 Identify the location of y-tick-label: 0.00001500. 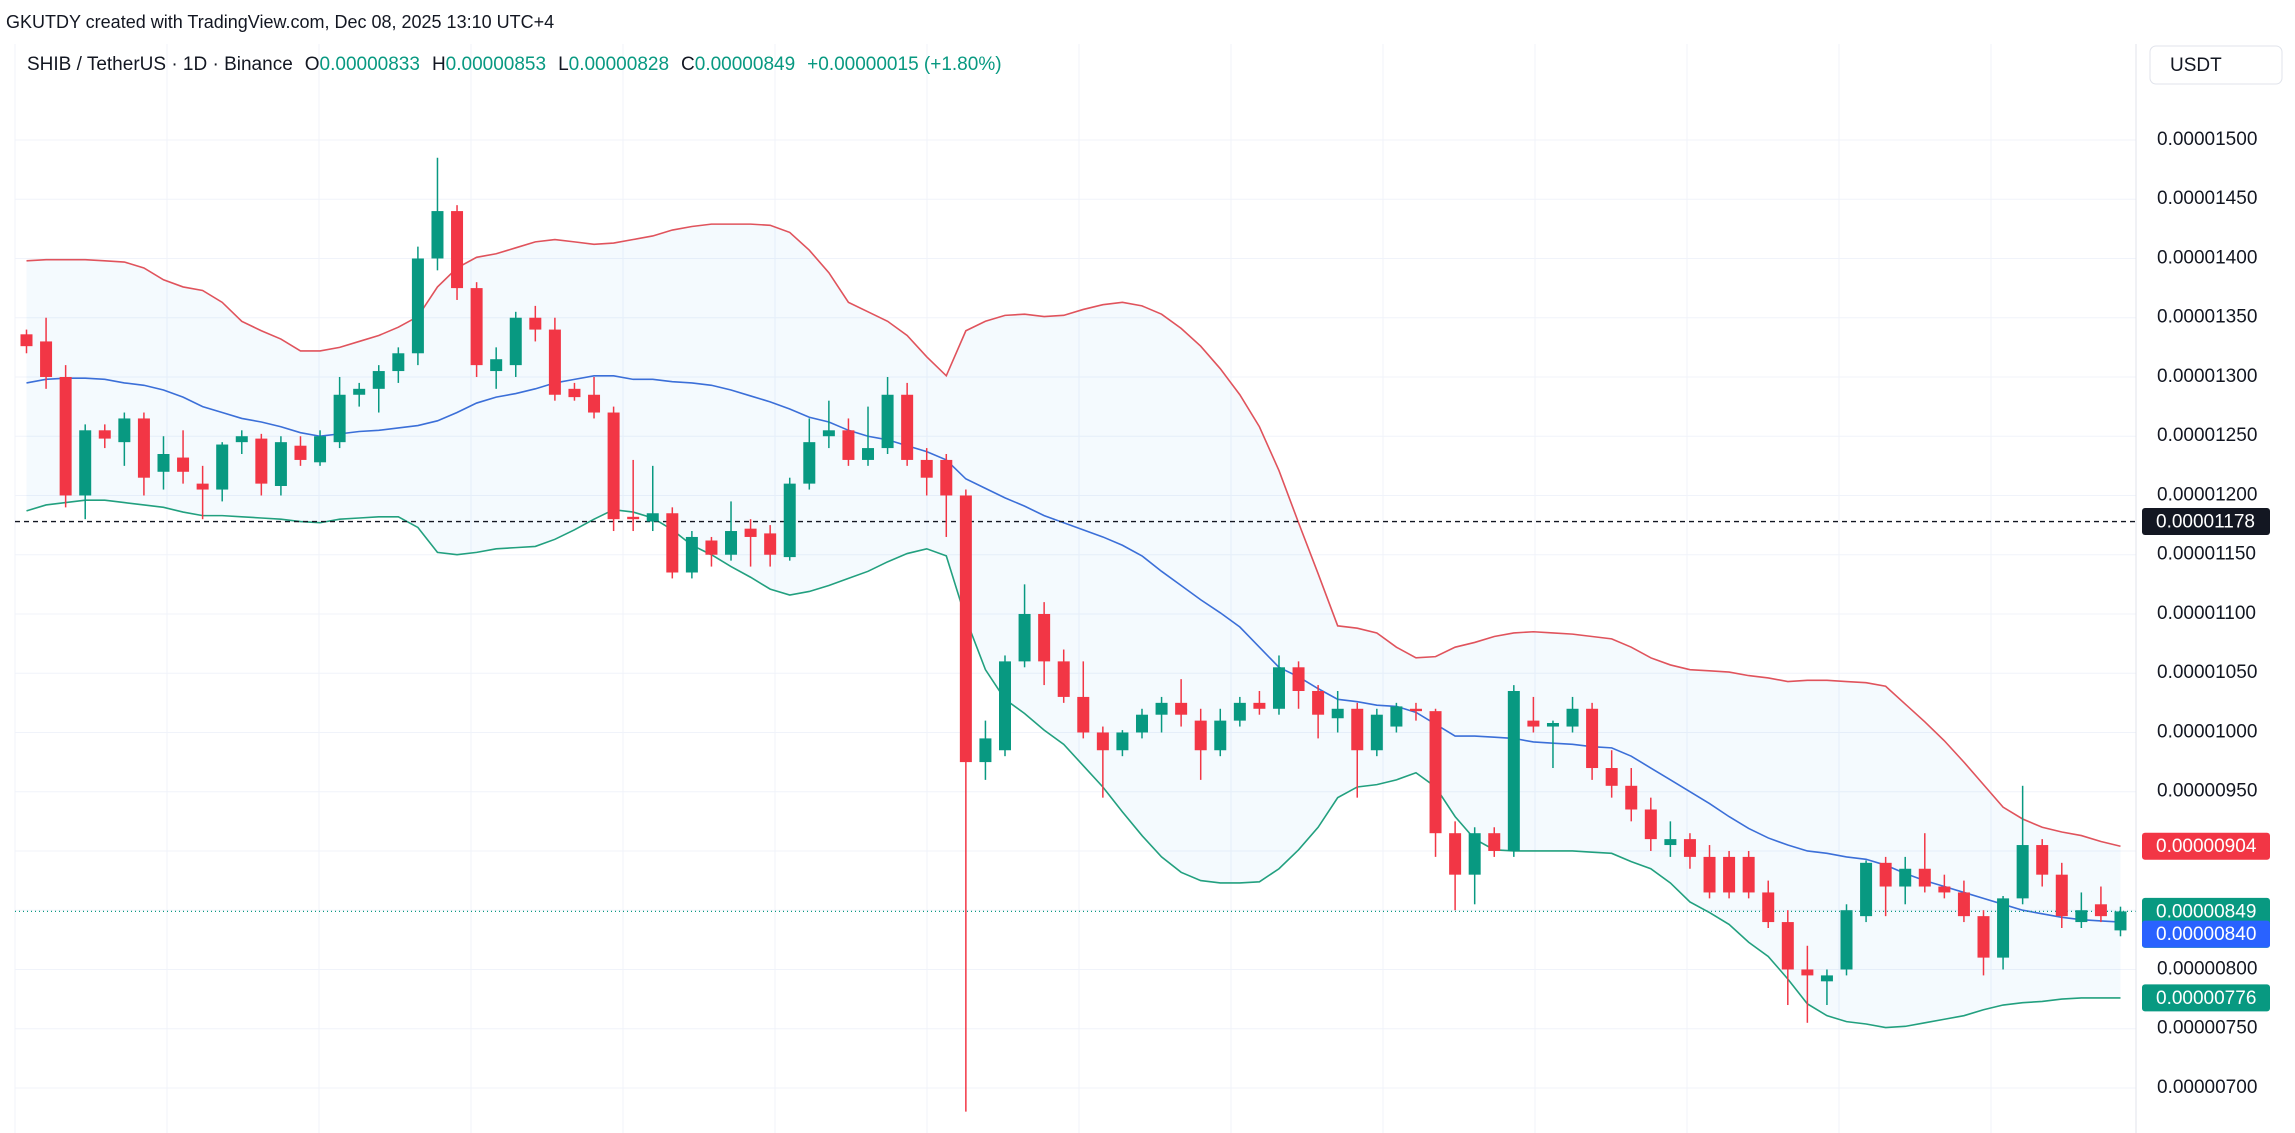
(2207, 139).